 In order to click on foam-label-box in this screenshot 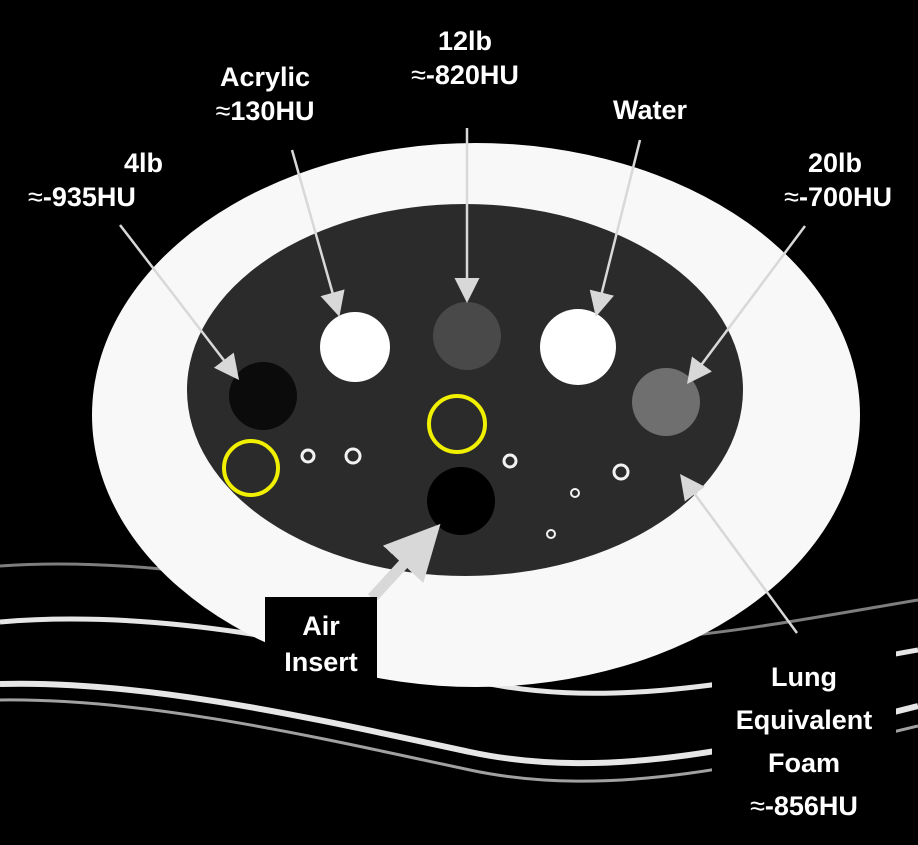, I will do `click(804, 738)`.